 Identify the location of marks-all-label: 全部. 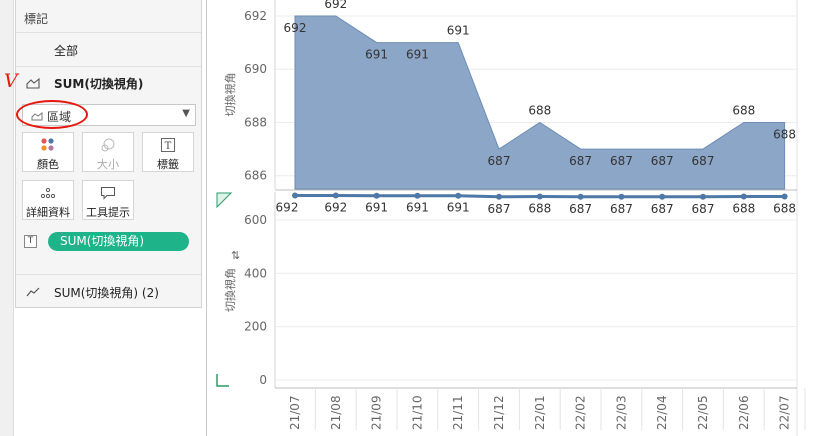
(66, 51).